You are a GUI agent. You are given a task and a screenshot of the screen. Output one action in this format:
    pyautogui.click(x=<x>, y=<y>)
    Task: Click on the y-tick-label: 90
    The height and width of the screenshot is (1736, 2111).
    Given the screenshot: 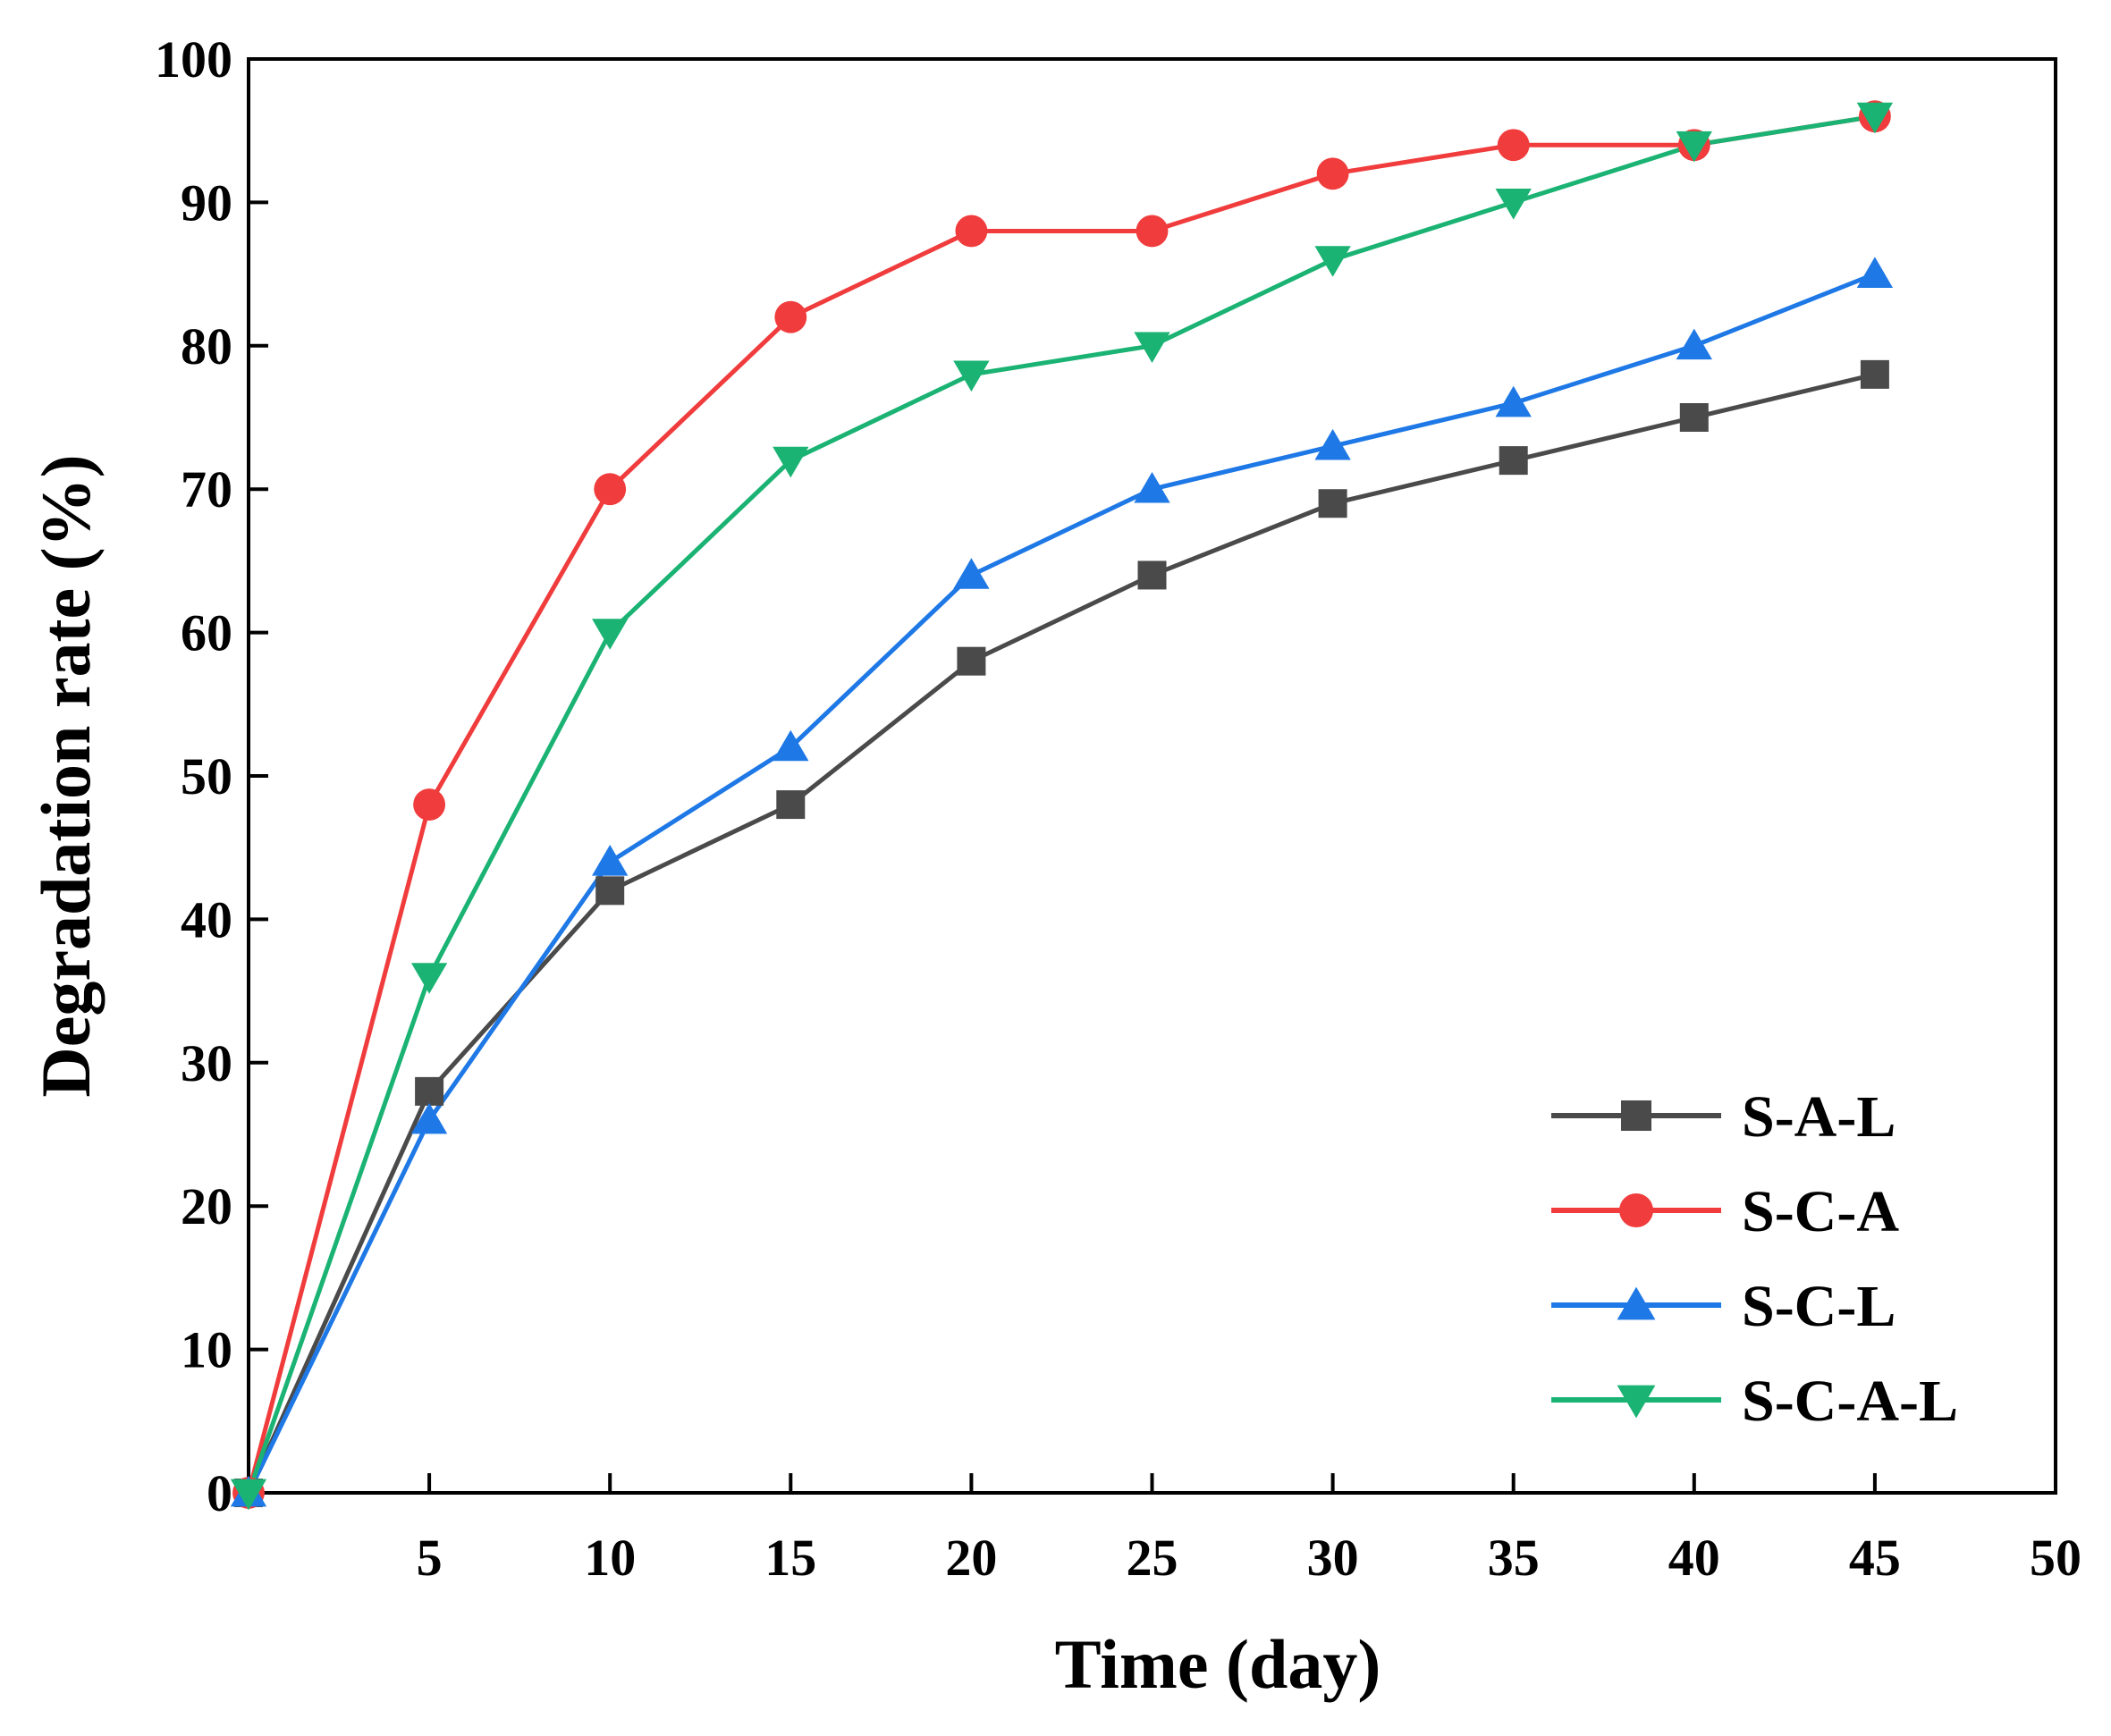 What is the action you would take?
    pyautogui.click(x=207, y=202)
    